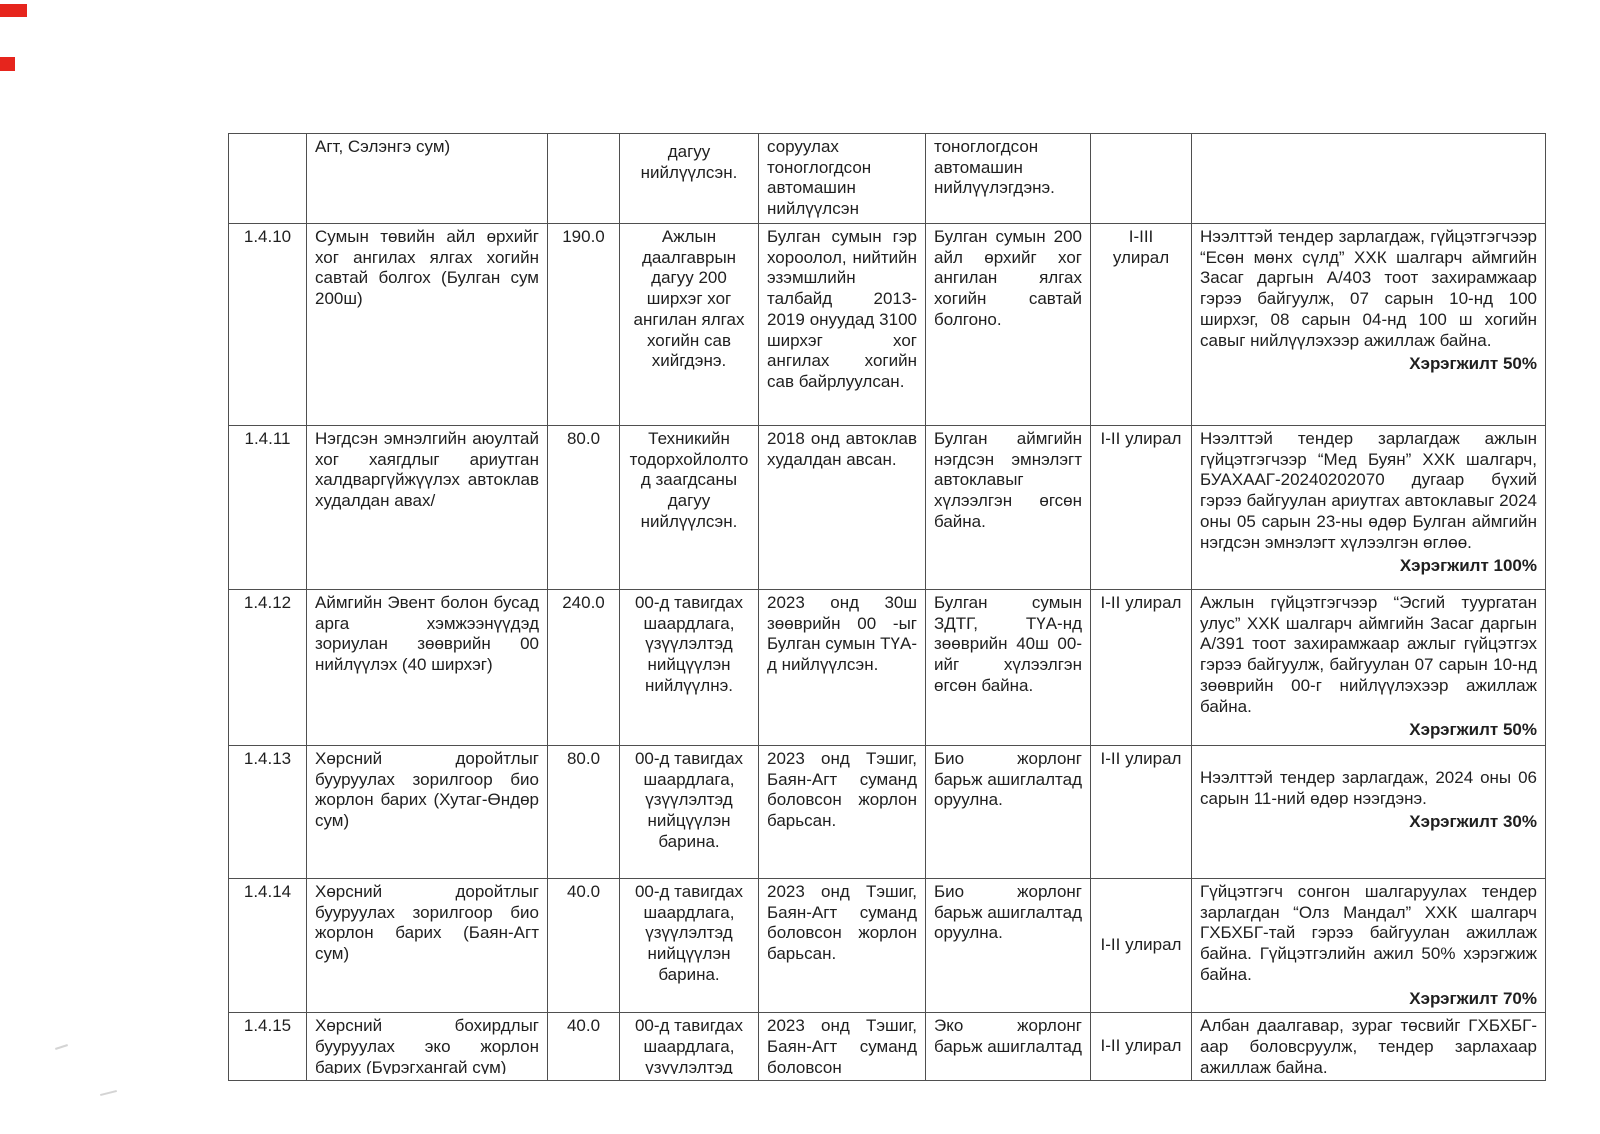 Image resolution: width=1600 pixels, height=1134 pixels. What do you see at coordinates (267, 667) in the screenshot?
I see `cell-no: 1.4.12` at bounding box center [267, 667].